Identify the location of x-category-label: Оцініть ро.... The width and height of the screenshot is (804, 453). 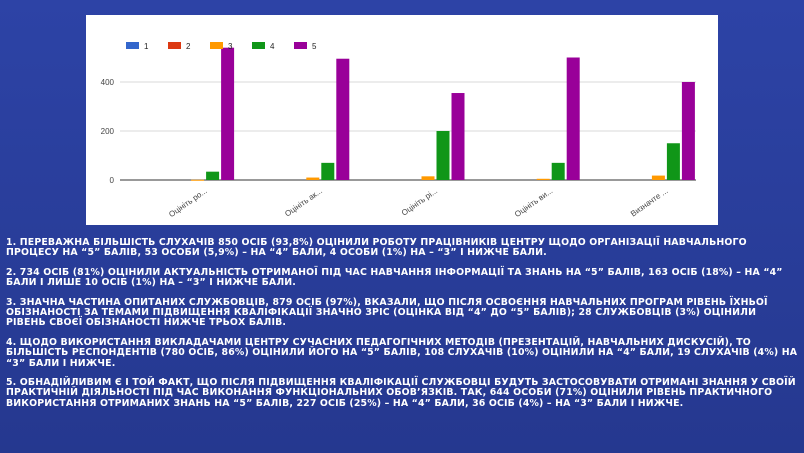
(188, 202).